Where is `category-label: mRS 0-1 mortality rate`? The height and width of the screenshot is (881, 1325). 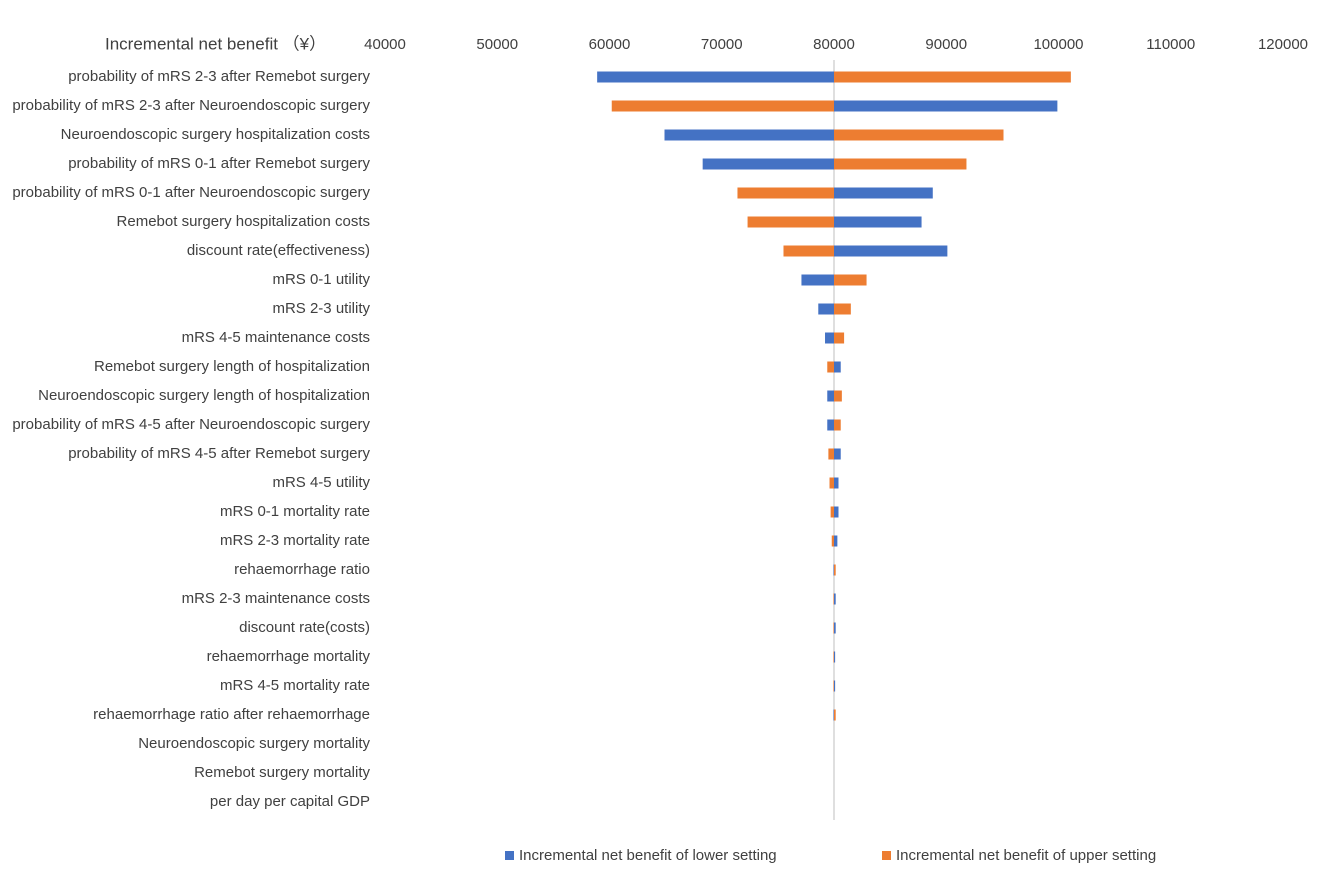 category-label: mRS 0-1 mortality rate is located at coordinates (295, 511).